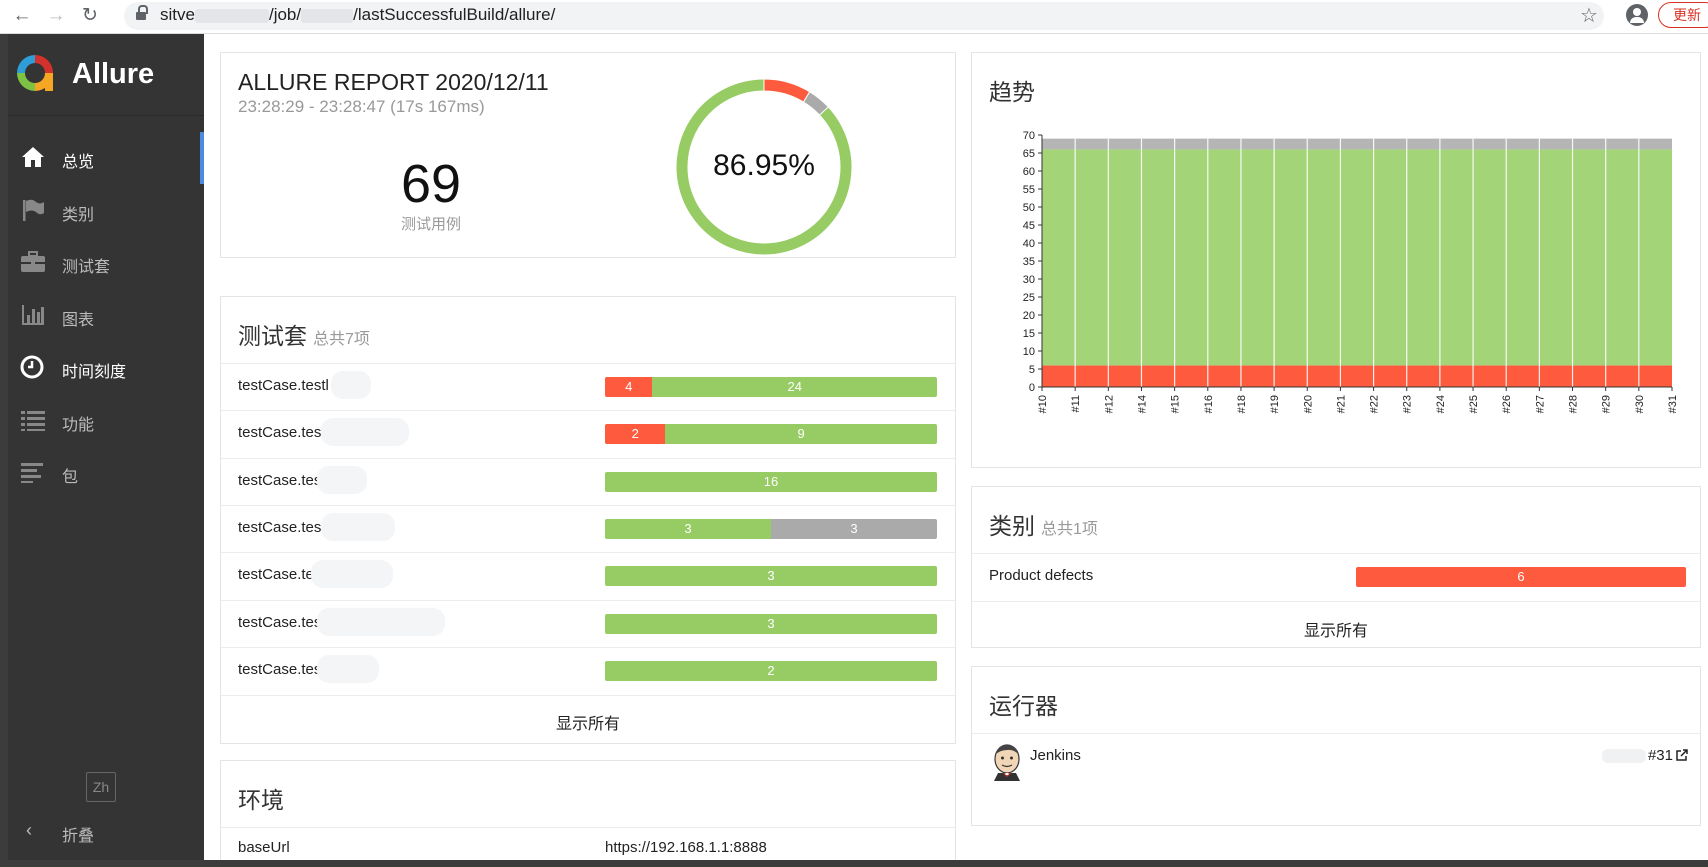 Image resolution: width=1708 pixels, height=867 pixels. I want to click on sidebar-item-suites: 测试套, so click(106, 263).